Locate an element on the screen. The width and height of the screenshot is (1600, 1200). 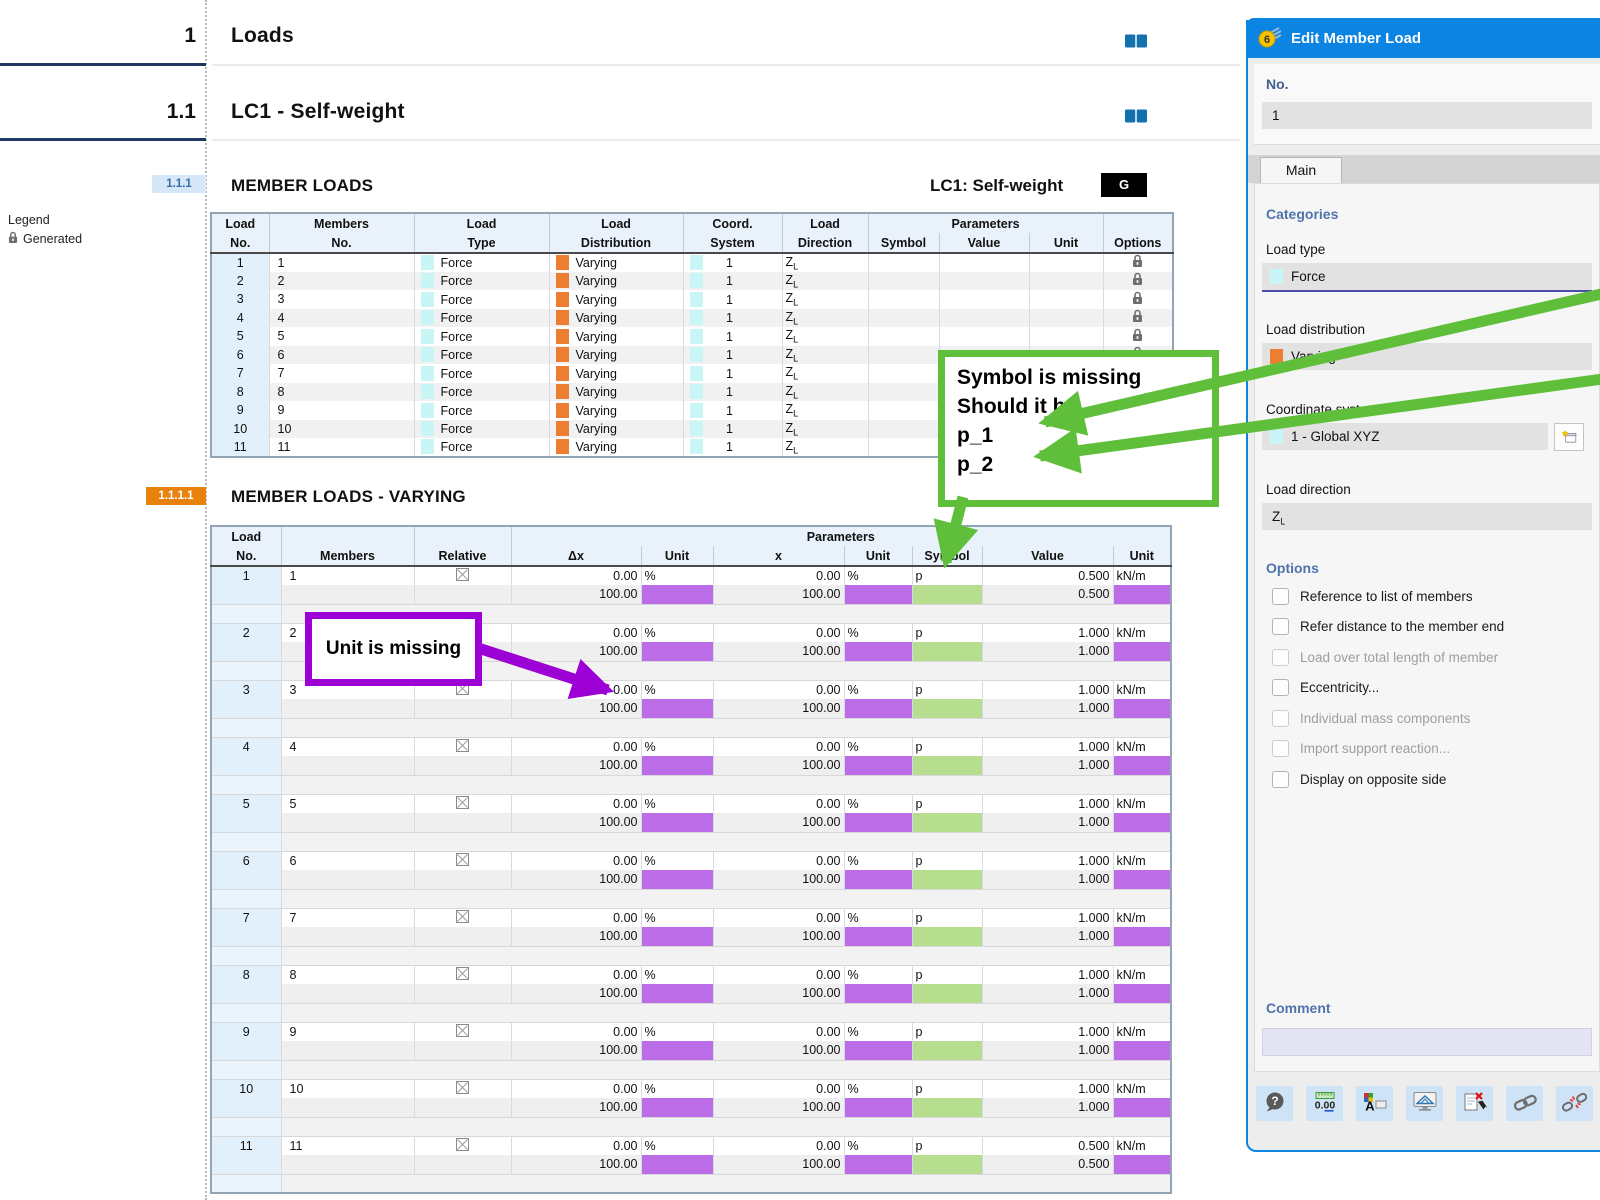
option-row: Load over total length of member is located at coordinates (1385, 657).